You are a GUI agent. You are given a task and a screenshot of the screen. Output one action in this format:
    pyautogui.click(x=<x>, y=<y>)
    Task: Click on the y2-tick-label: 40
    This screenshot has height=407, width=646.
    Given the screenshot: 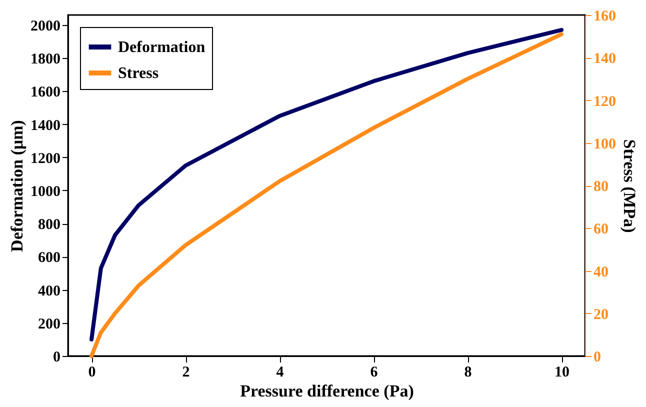 What is the action you would take?
    pyautogui.click(x=601, y=272)
    